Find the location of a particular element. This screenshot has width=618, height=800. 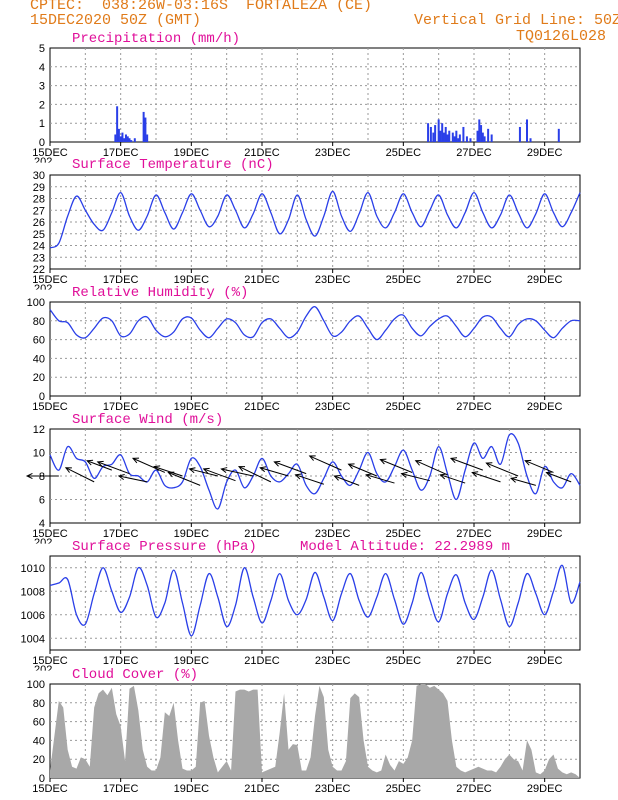

wind-ytick-label: 12 is located at coordinates (39, 430).